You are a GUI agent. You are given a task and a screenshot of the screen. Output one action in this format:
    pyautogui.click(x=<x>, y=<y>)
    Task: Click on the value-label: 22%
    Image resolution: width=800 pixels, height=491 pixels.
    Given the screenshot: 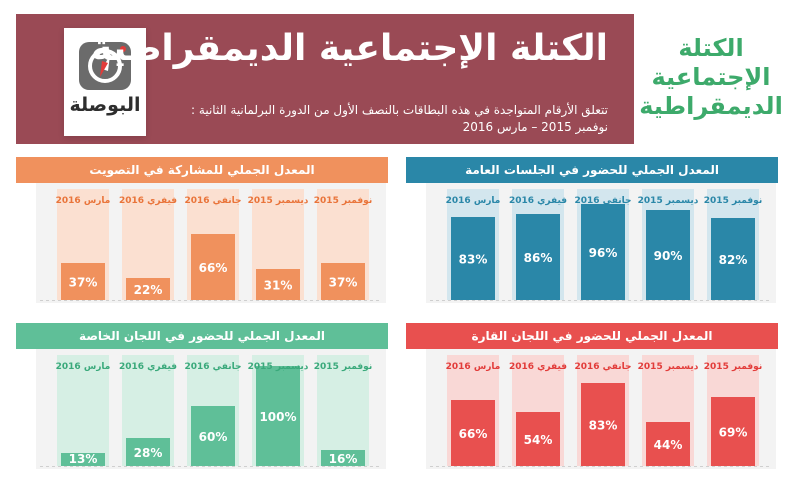 What is the action you would take?
    pyautogui.click(x=148, y=290)
    